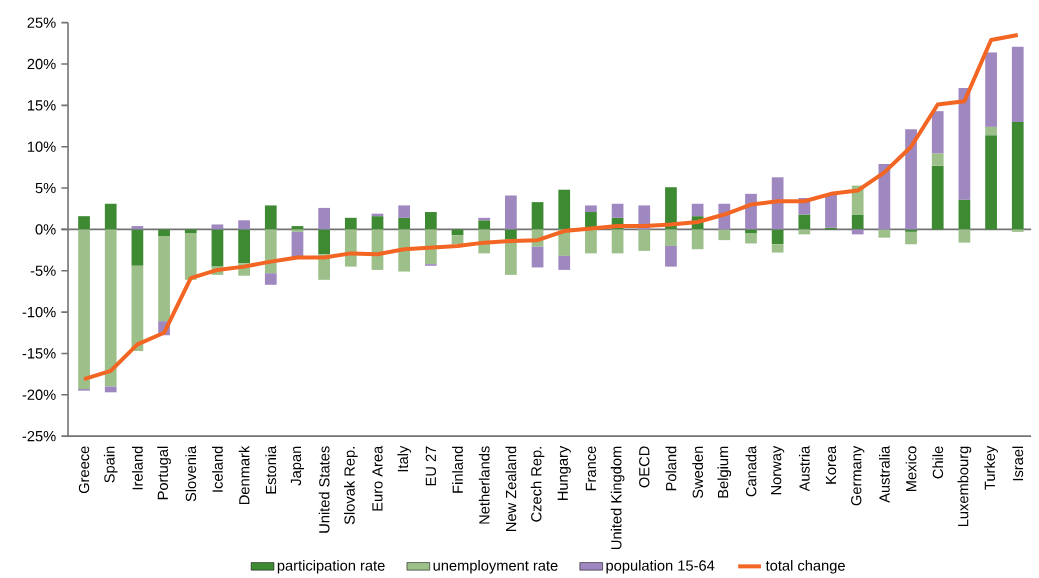 The height and width of the screenshot is (578, 1039). What do you see at coordinates (484, 485) in the screenshot?
I see `x-tick-label: Netherlands` at bounding box center [484, 485].